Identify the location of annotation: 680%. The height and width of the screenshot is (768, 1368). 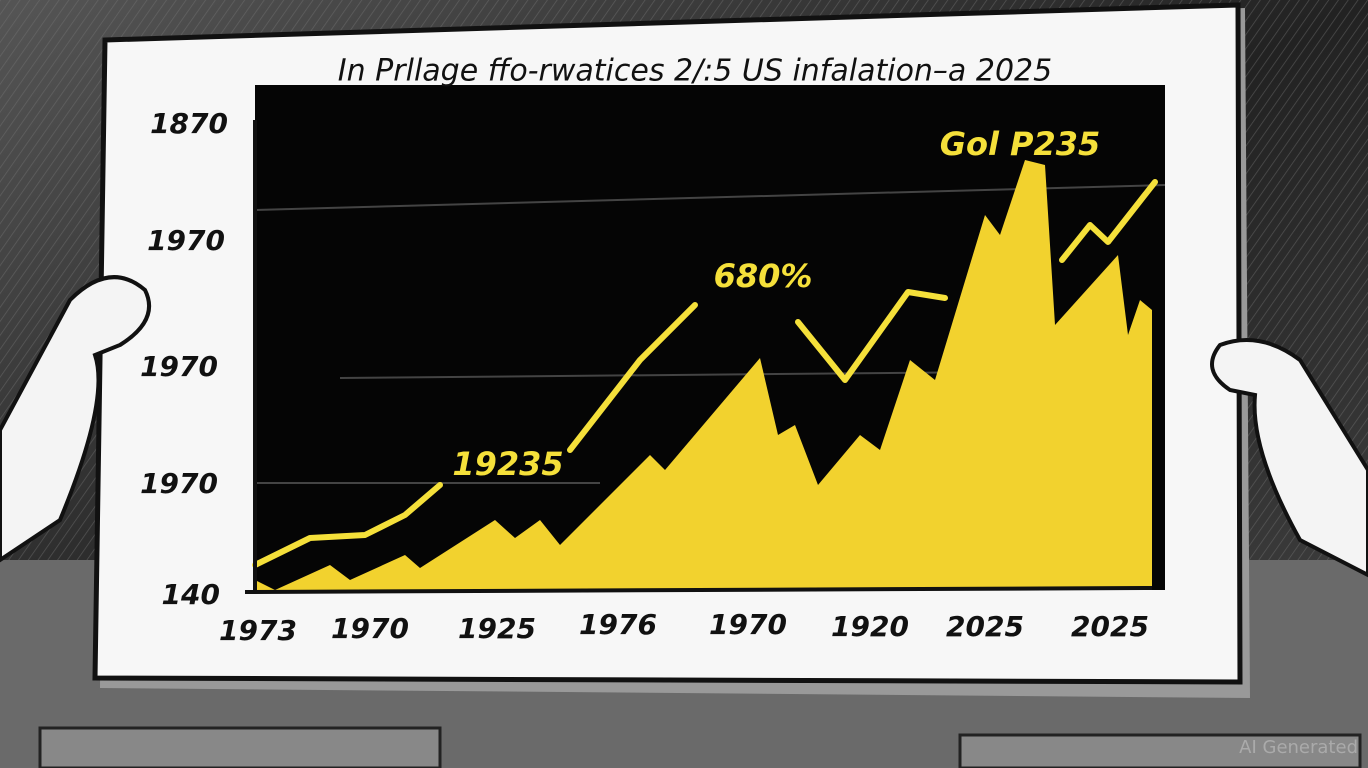
(763, 276).